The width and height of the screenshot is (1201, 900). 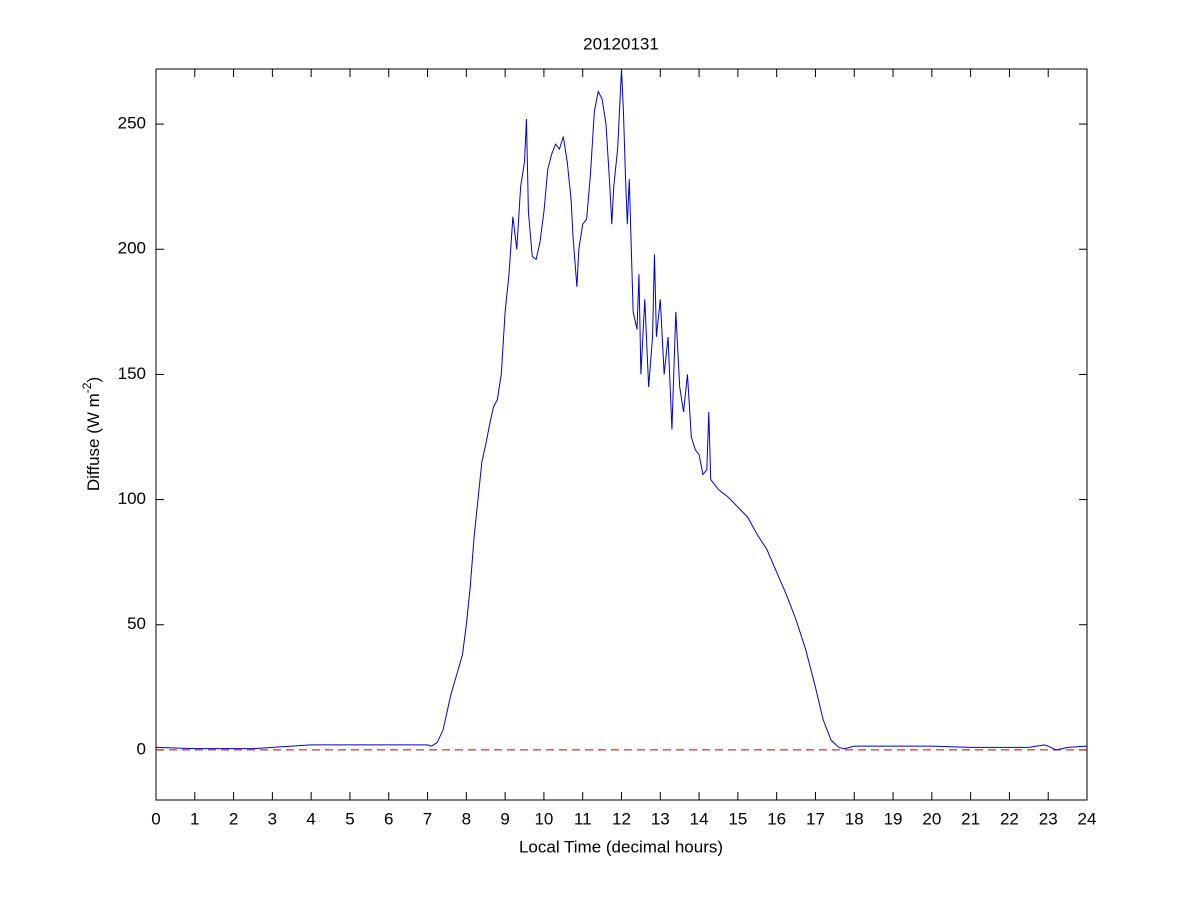 I want to click on x-tick-label: 11, so click(x=583, y=818).